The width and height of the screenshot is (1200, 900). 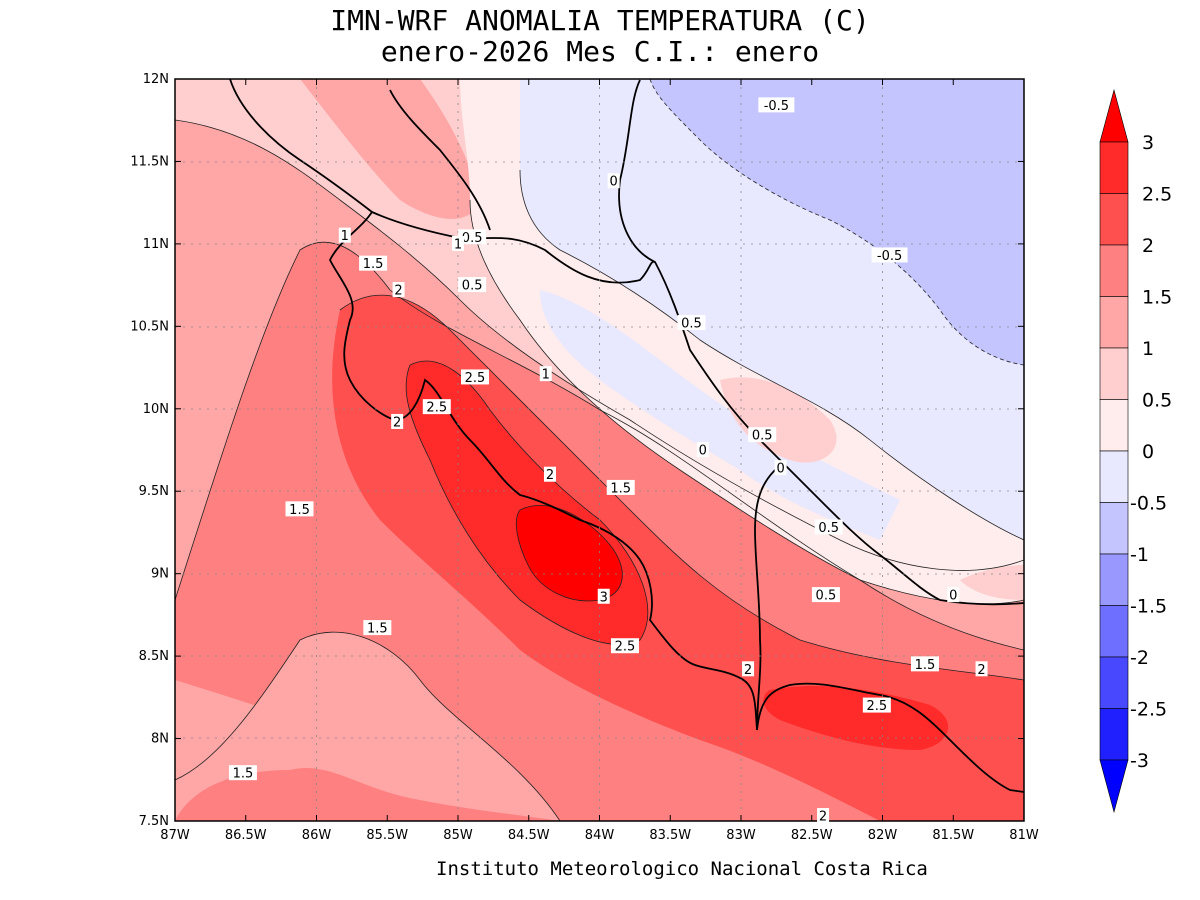 What do you see at coordinates (1114, 115) in the screenshot?
I see `colorbar-top-arrow` at bounding box center [1114, 115].